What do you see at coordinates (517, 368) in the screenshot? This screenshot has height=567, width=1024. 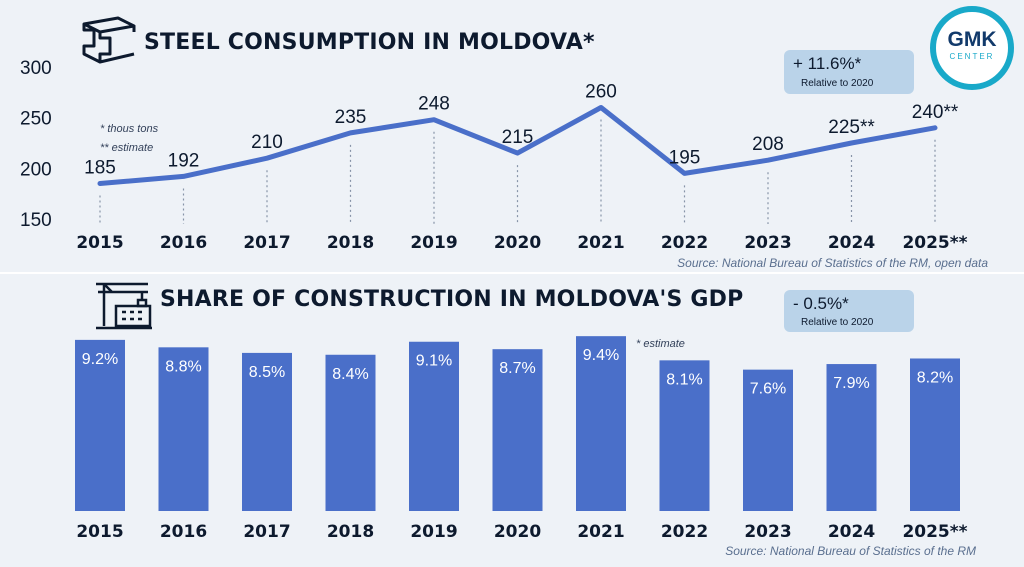 I see `bar-label-5: 8.7%` at bounding box center [517, 368].